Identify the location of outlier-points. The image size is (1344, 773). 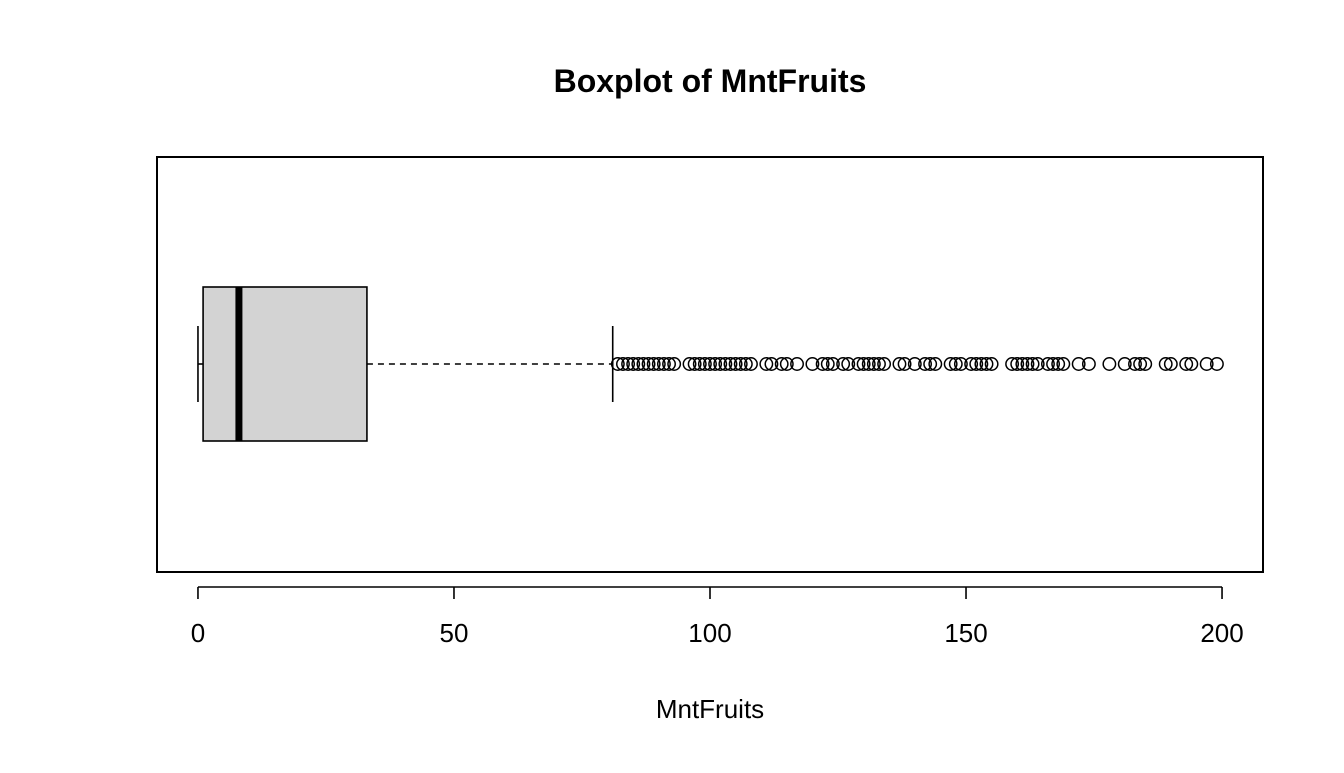
(917, 364).